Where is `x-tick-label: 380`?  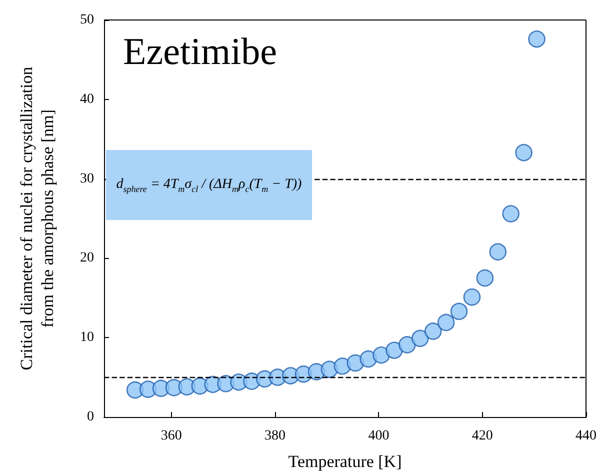
x-tick-label: 380 is located at coordinates (275, 436).